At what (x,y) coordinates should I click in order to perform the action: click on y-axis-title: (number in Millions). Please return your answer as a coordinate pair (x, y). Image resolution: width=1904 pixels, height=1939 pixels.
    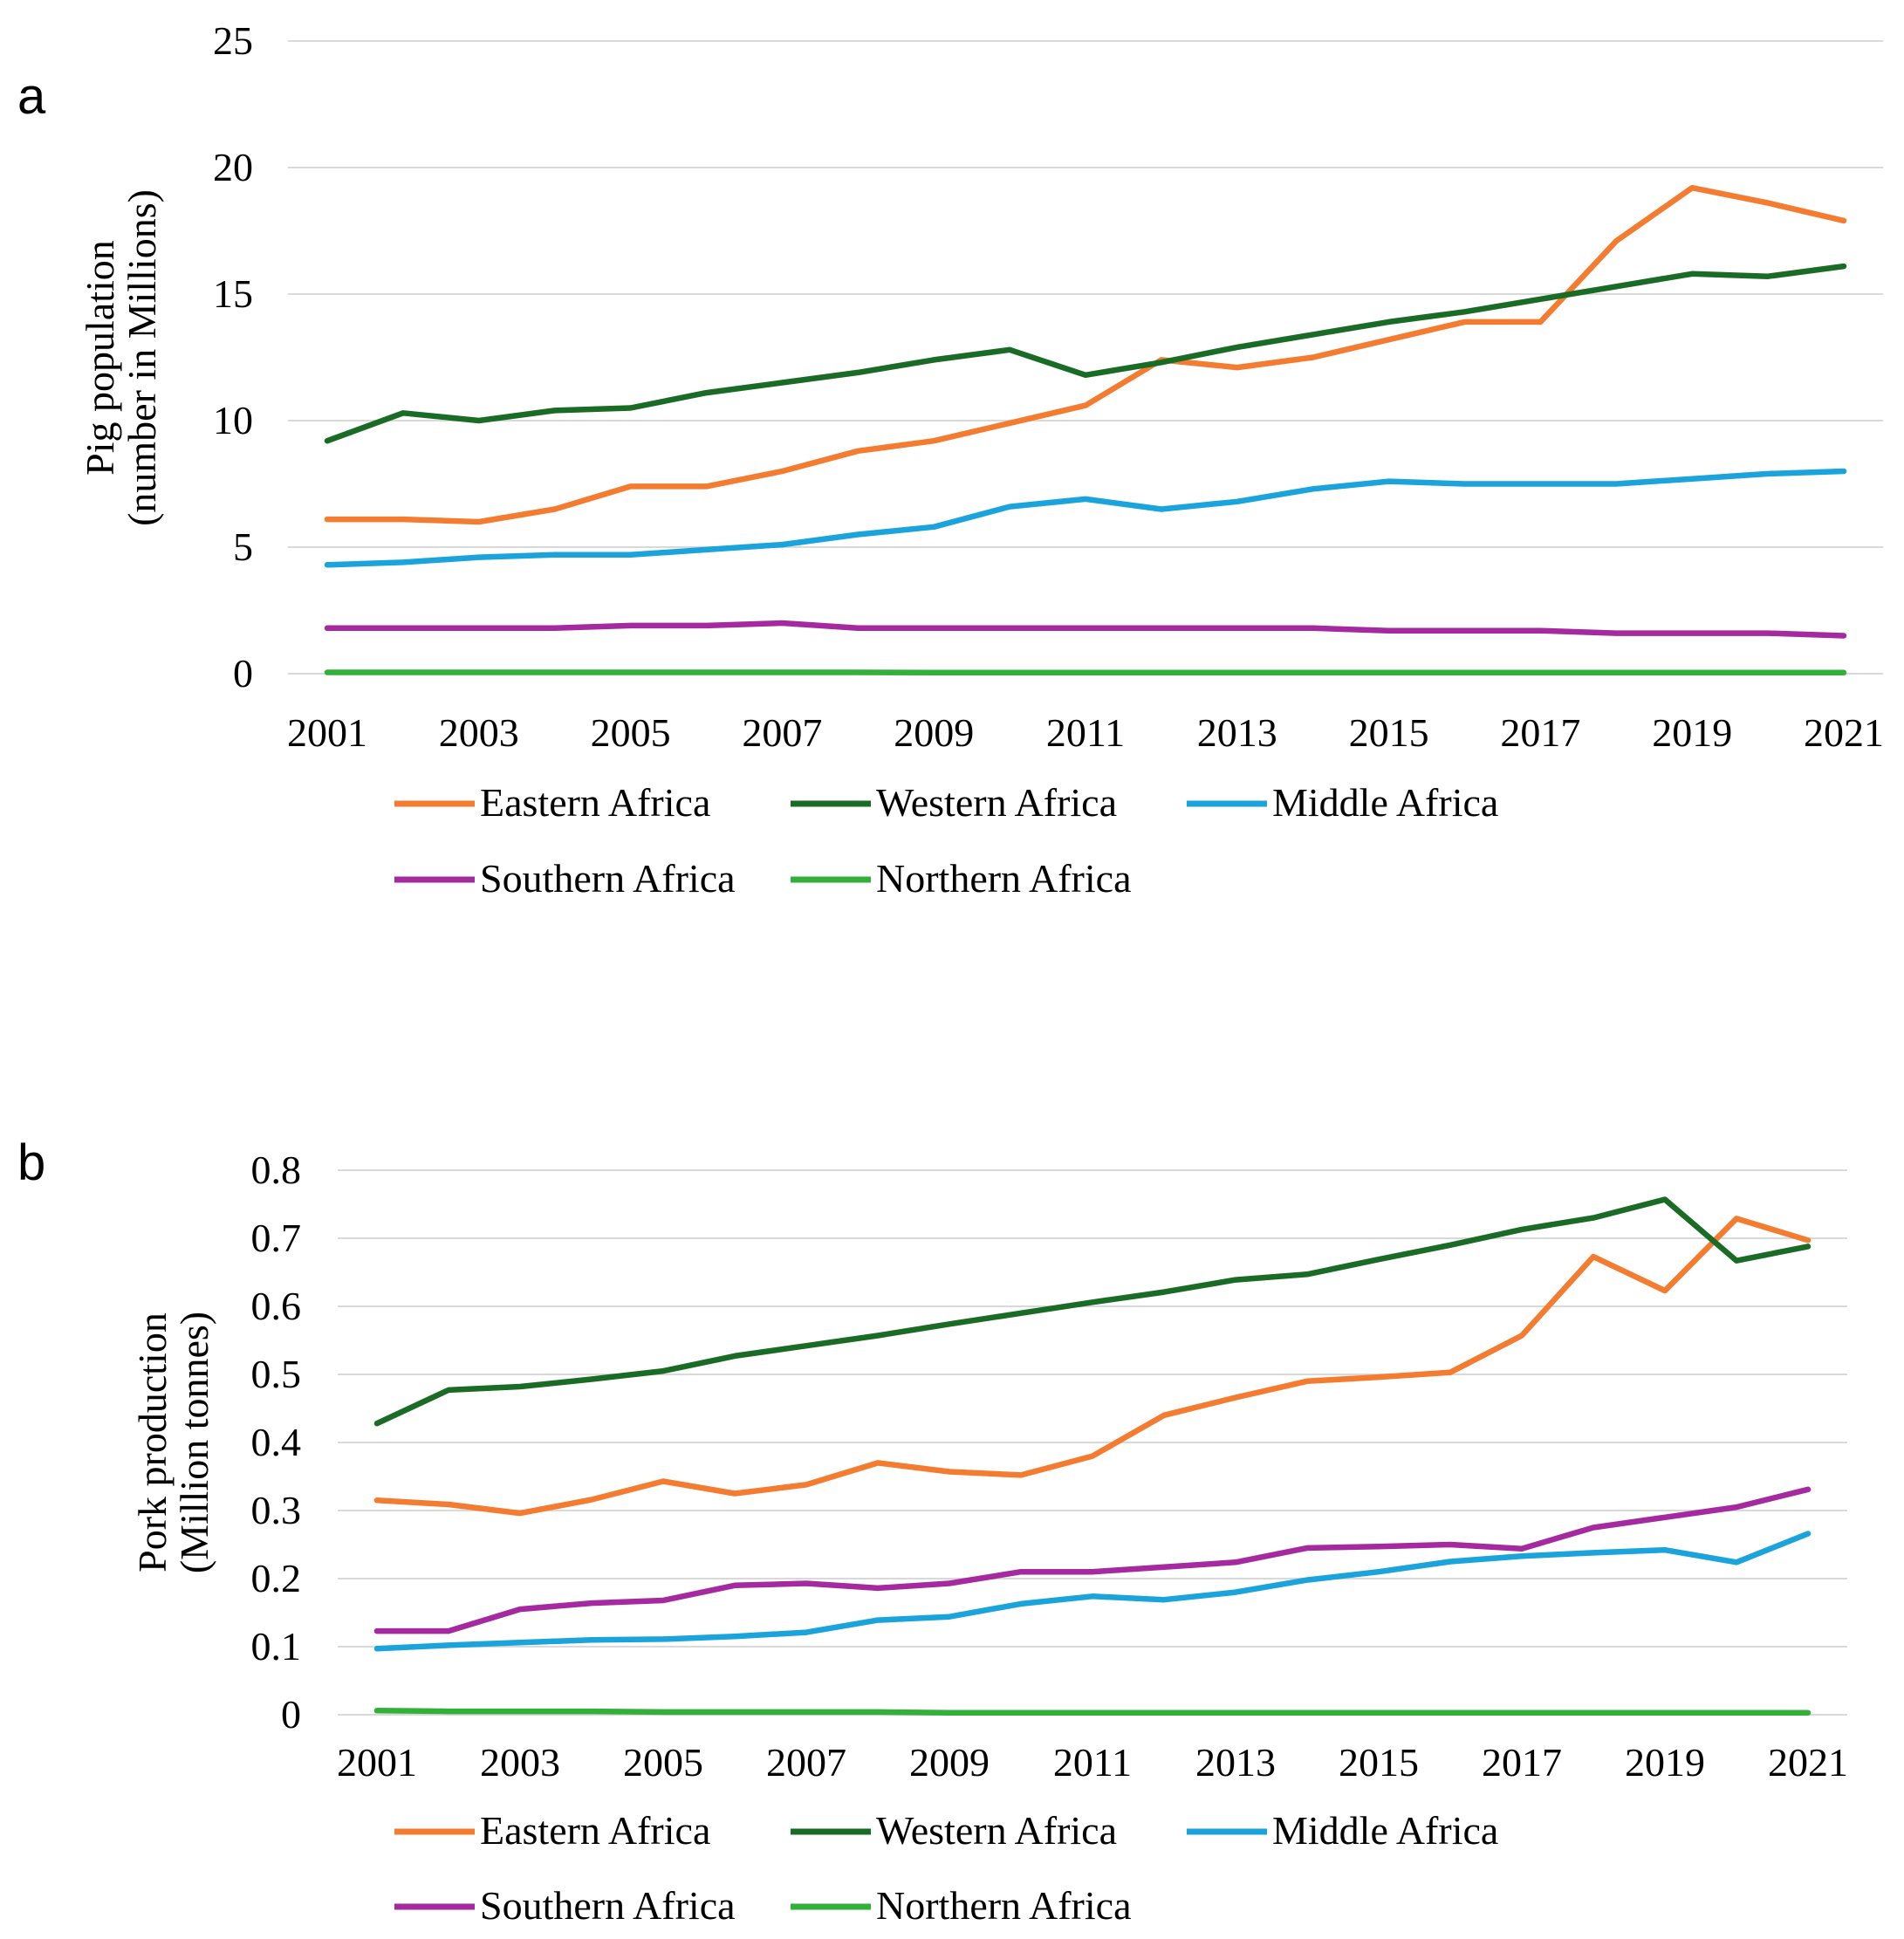
    Looking at the image, I should click on (142, 357).